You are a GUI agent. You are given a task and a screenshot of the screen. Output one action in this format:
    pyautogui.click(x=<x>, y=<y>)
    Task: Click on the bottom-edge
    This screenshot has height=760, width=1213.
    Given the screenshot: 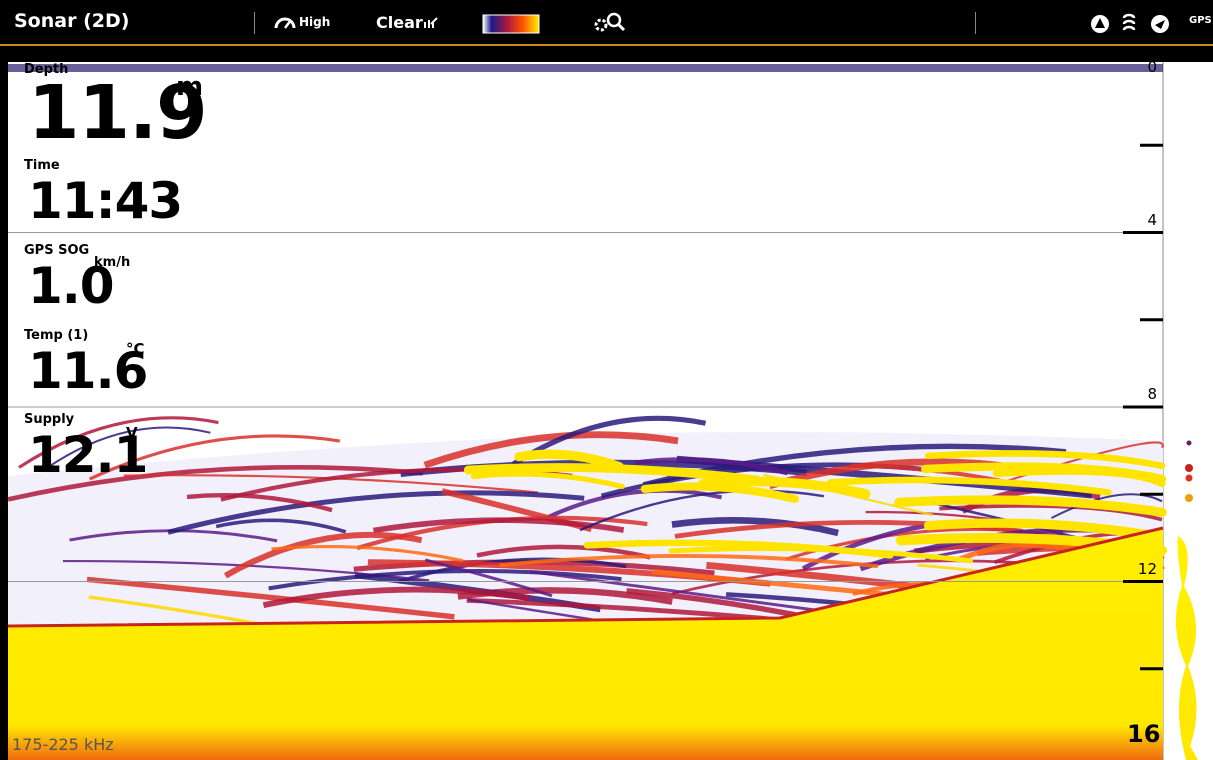 What is the action you would take?
    pyautogui.click(x=585, y=577)
    